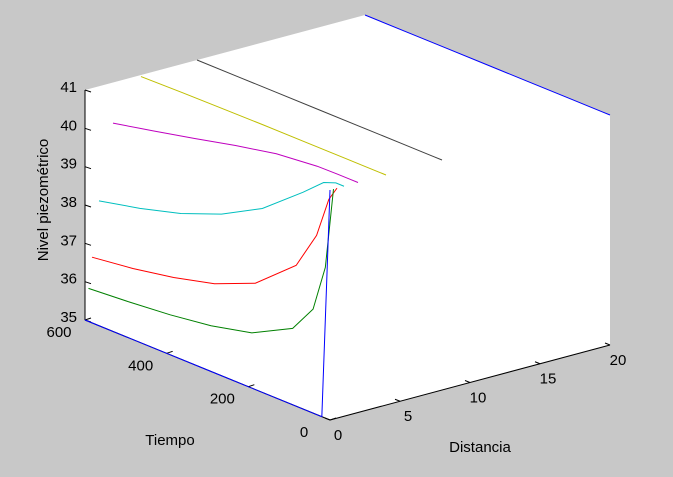  Describe the element at coordinates (58, 332) in the screenshot. I see `y-tick-label: 600` at that location.